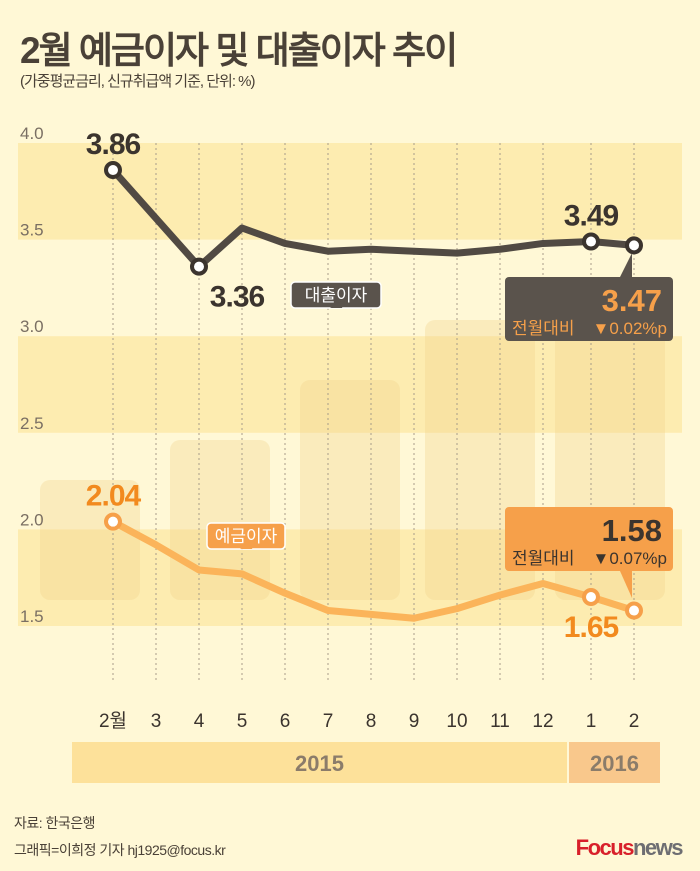 This screenshot has height=871, width=700. I want to click on x-tick-label: 10, so click(456, 721).